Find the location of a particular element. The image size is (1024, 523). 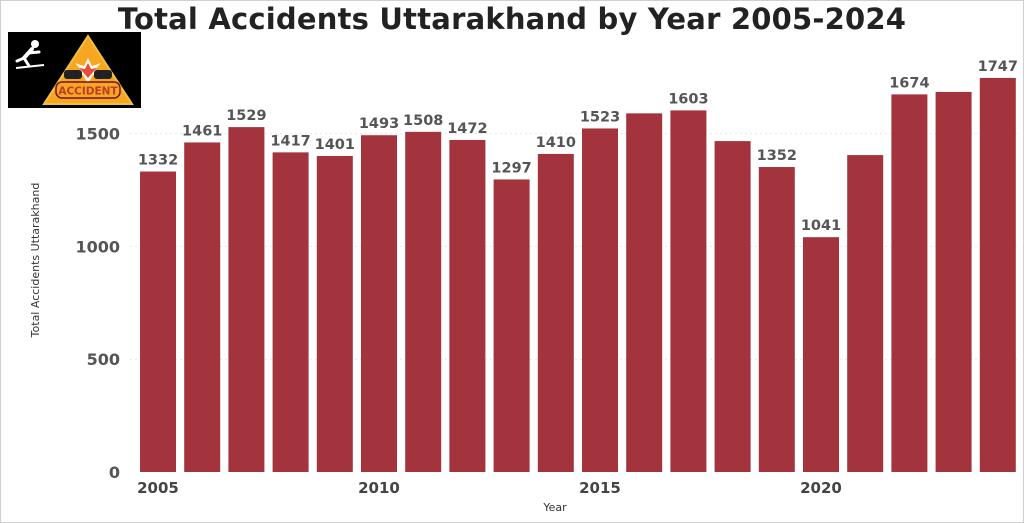

bar-2023 is located at coordinates (953, 282).